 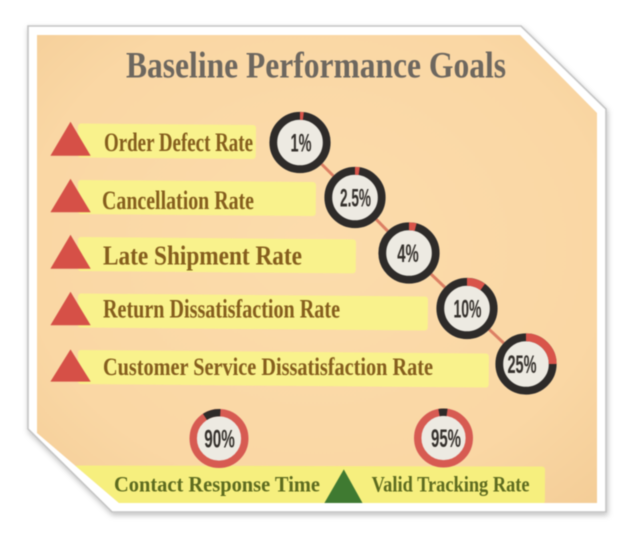 What do you see at coordinates (202, 256) in the screenshot?
I see `svg-text: Late Shipment Rate` at bounding box center [202, 256].